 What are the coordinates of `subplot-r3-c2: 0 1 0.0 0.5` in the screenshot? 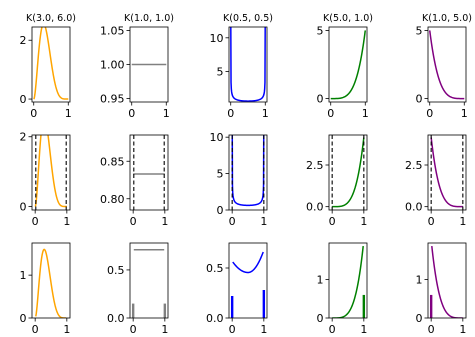 It's located at (138, 289).